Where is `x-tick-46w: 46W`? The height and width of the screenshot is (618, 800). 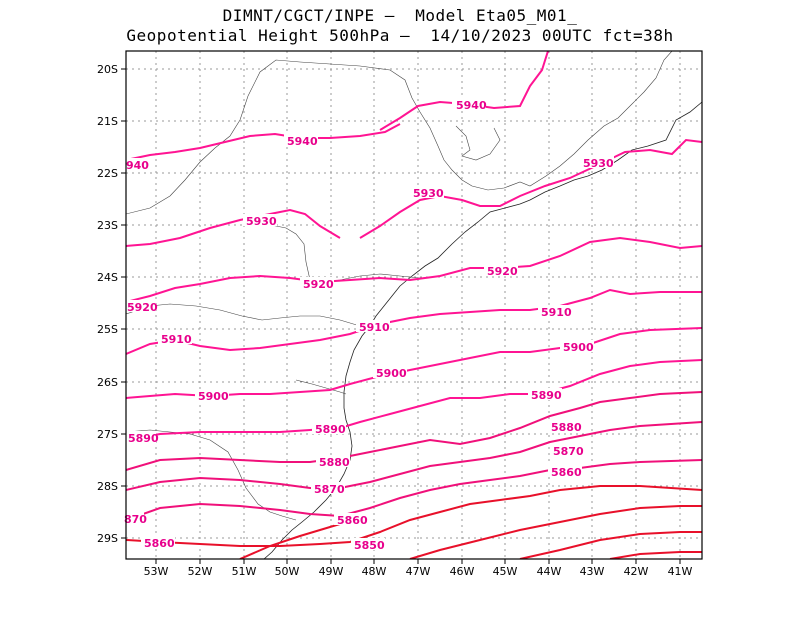
x-tick-46w: 46W is located at coordinates (462, 571).